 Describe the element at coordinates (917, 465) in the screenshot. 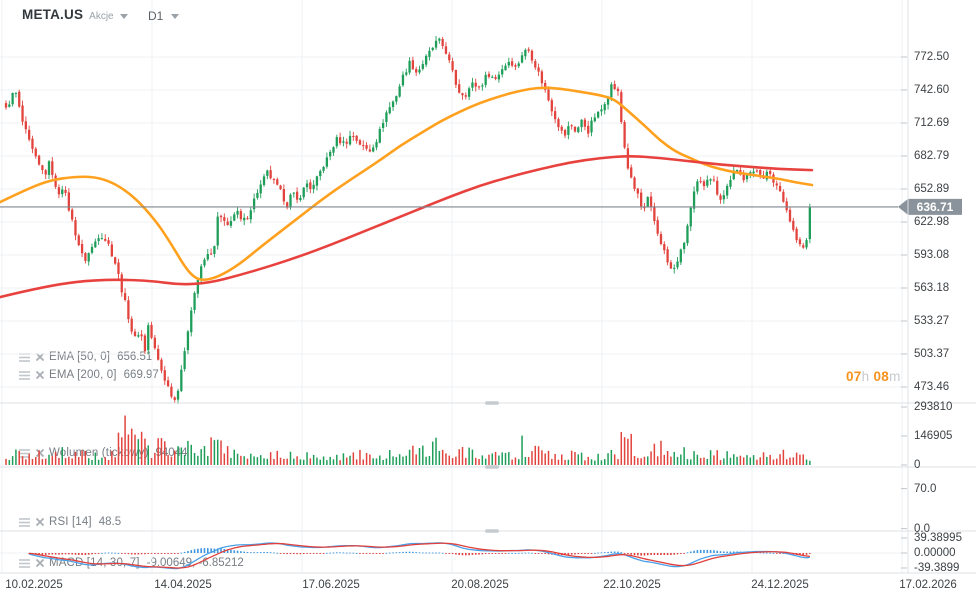

I see `volume-axis-label: 0` at that location.